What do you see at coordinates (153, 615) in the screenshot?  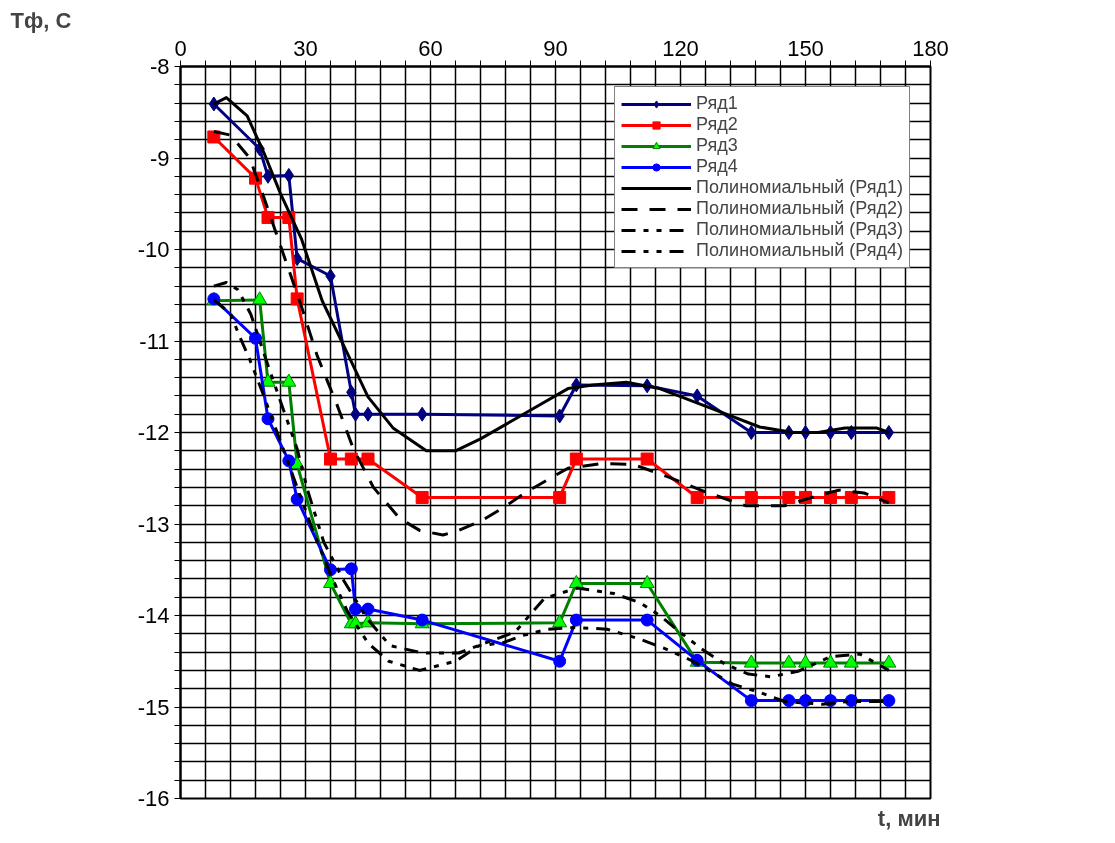 I see `y-tick-label: -14` at bounding box center [153, 615].